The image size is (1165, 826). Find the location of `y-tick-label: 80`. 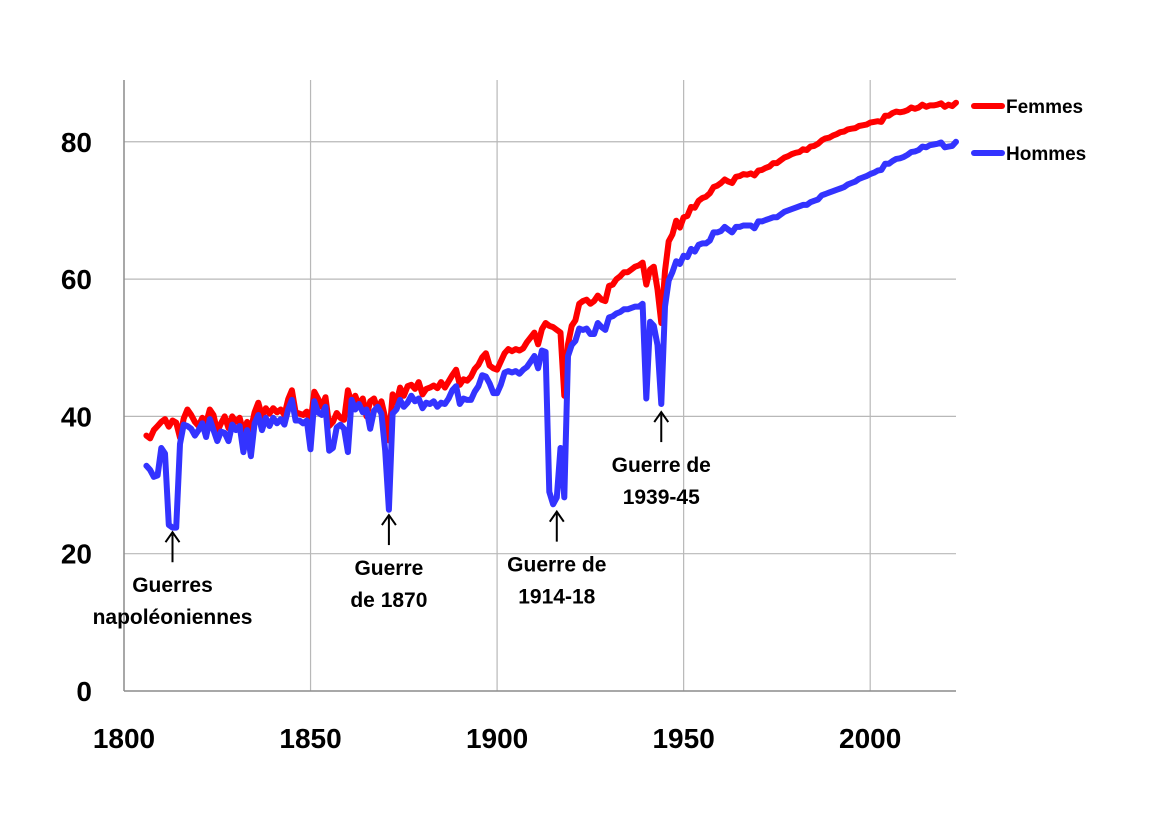

y-tick-label: 80 is located at coordinates (76, 142).